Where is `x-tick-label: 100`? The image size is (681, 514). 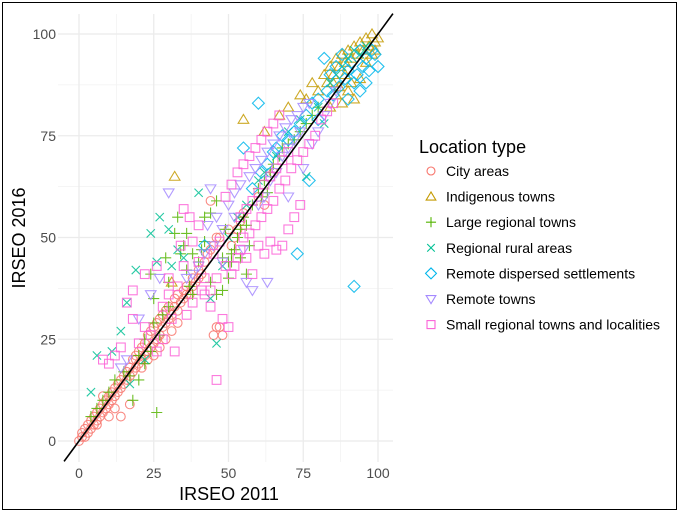 x-tick-label: 100 is located at coordinates (378, 473).